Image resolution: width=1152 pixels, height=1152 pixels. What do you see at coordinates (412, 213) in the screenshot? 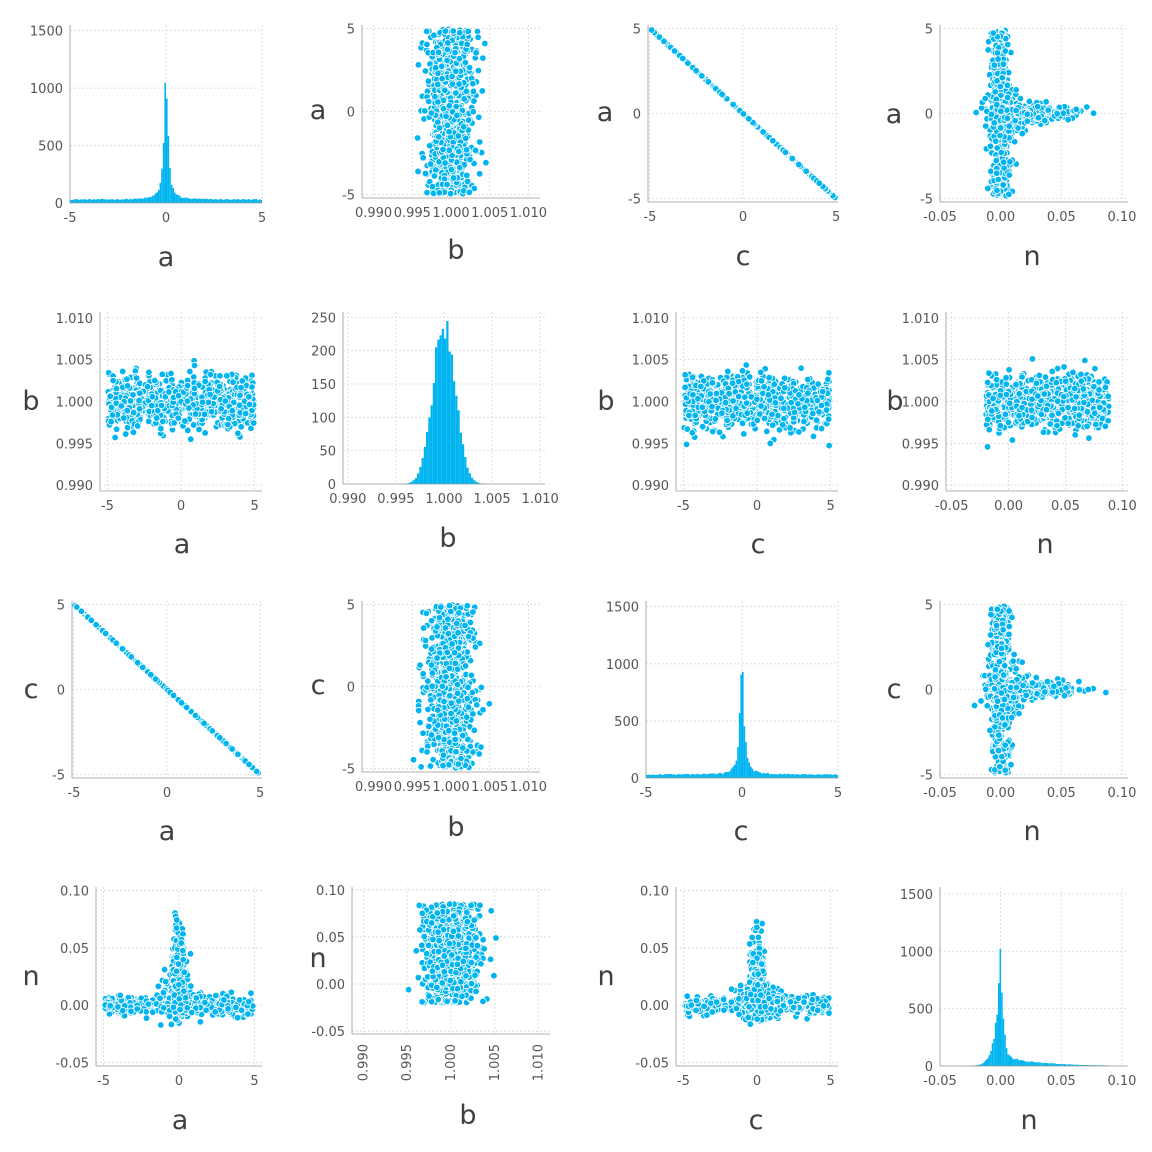
I see `x-tick-label: 0.995` at bounding box center [412, 213].